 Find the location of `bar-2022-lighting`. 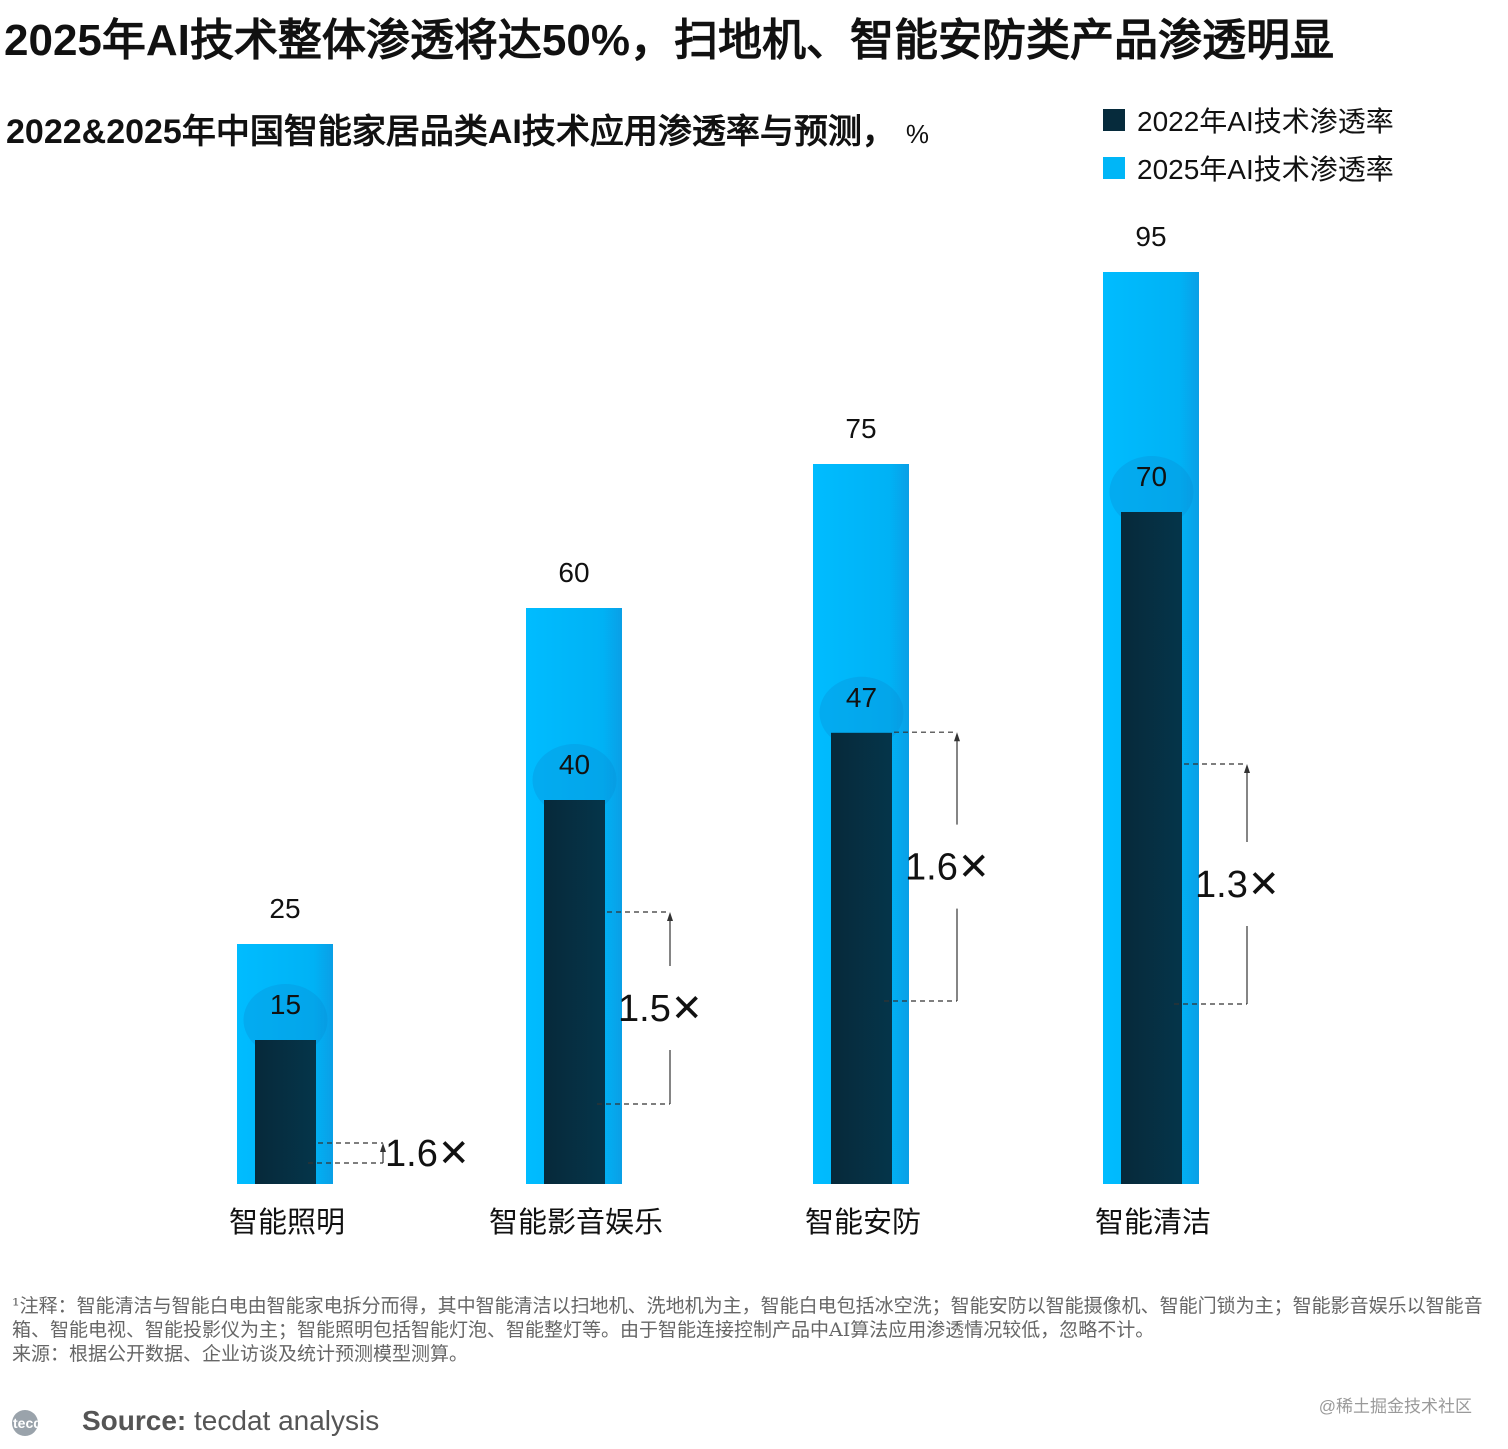

bar-2022-lighting is located at coordinates (285, 1112).